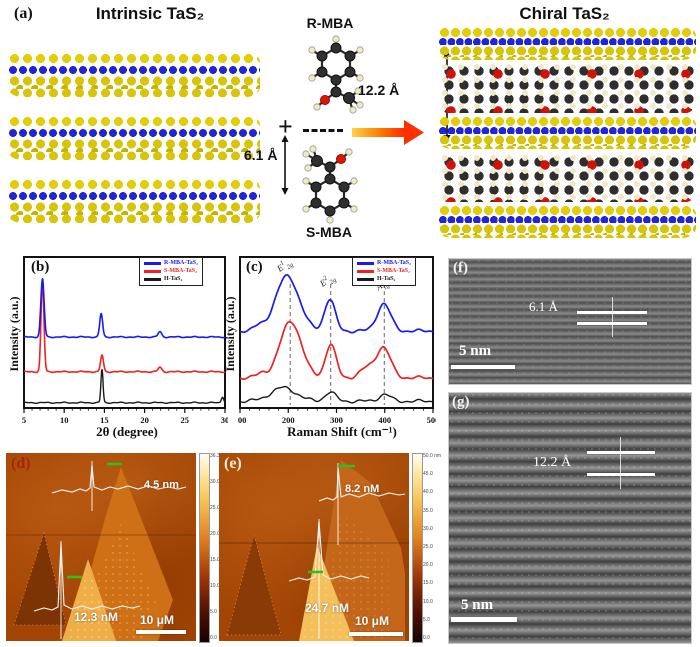 This screenshot has height=647, width=700. What do you see at coordinates (484, 619) in the screenshot?
I see `tem-g-scale-bar` at bounding box center [484, 619].